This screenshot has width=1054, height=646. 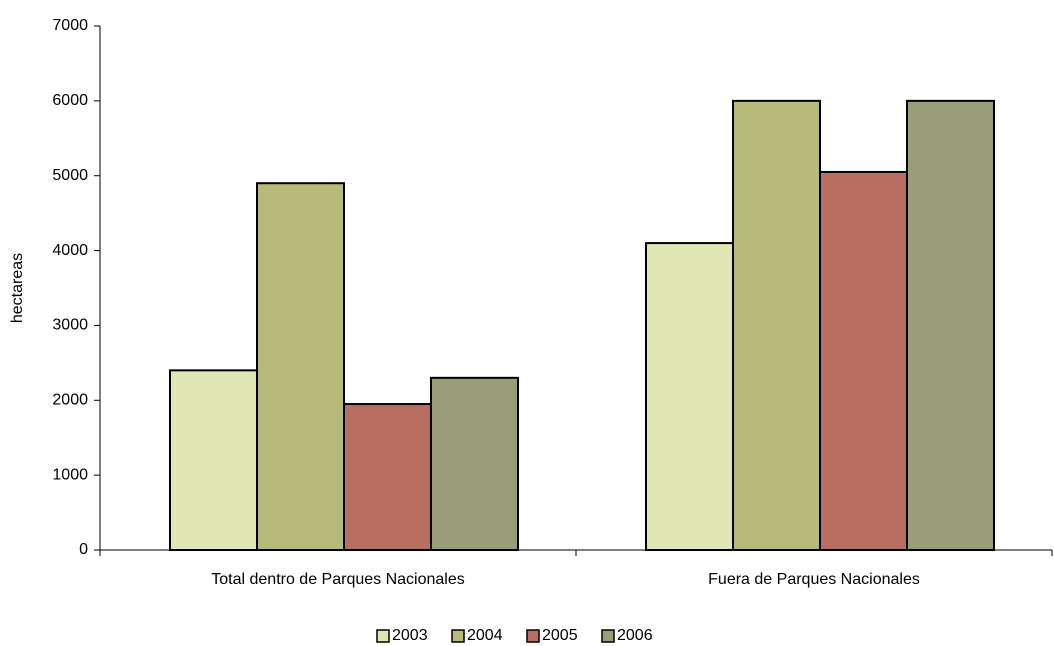 I want to click on y-tick-label: 3000, so click(x=70, y=325).